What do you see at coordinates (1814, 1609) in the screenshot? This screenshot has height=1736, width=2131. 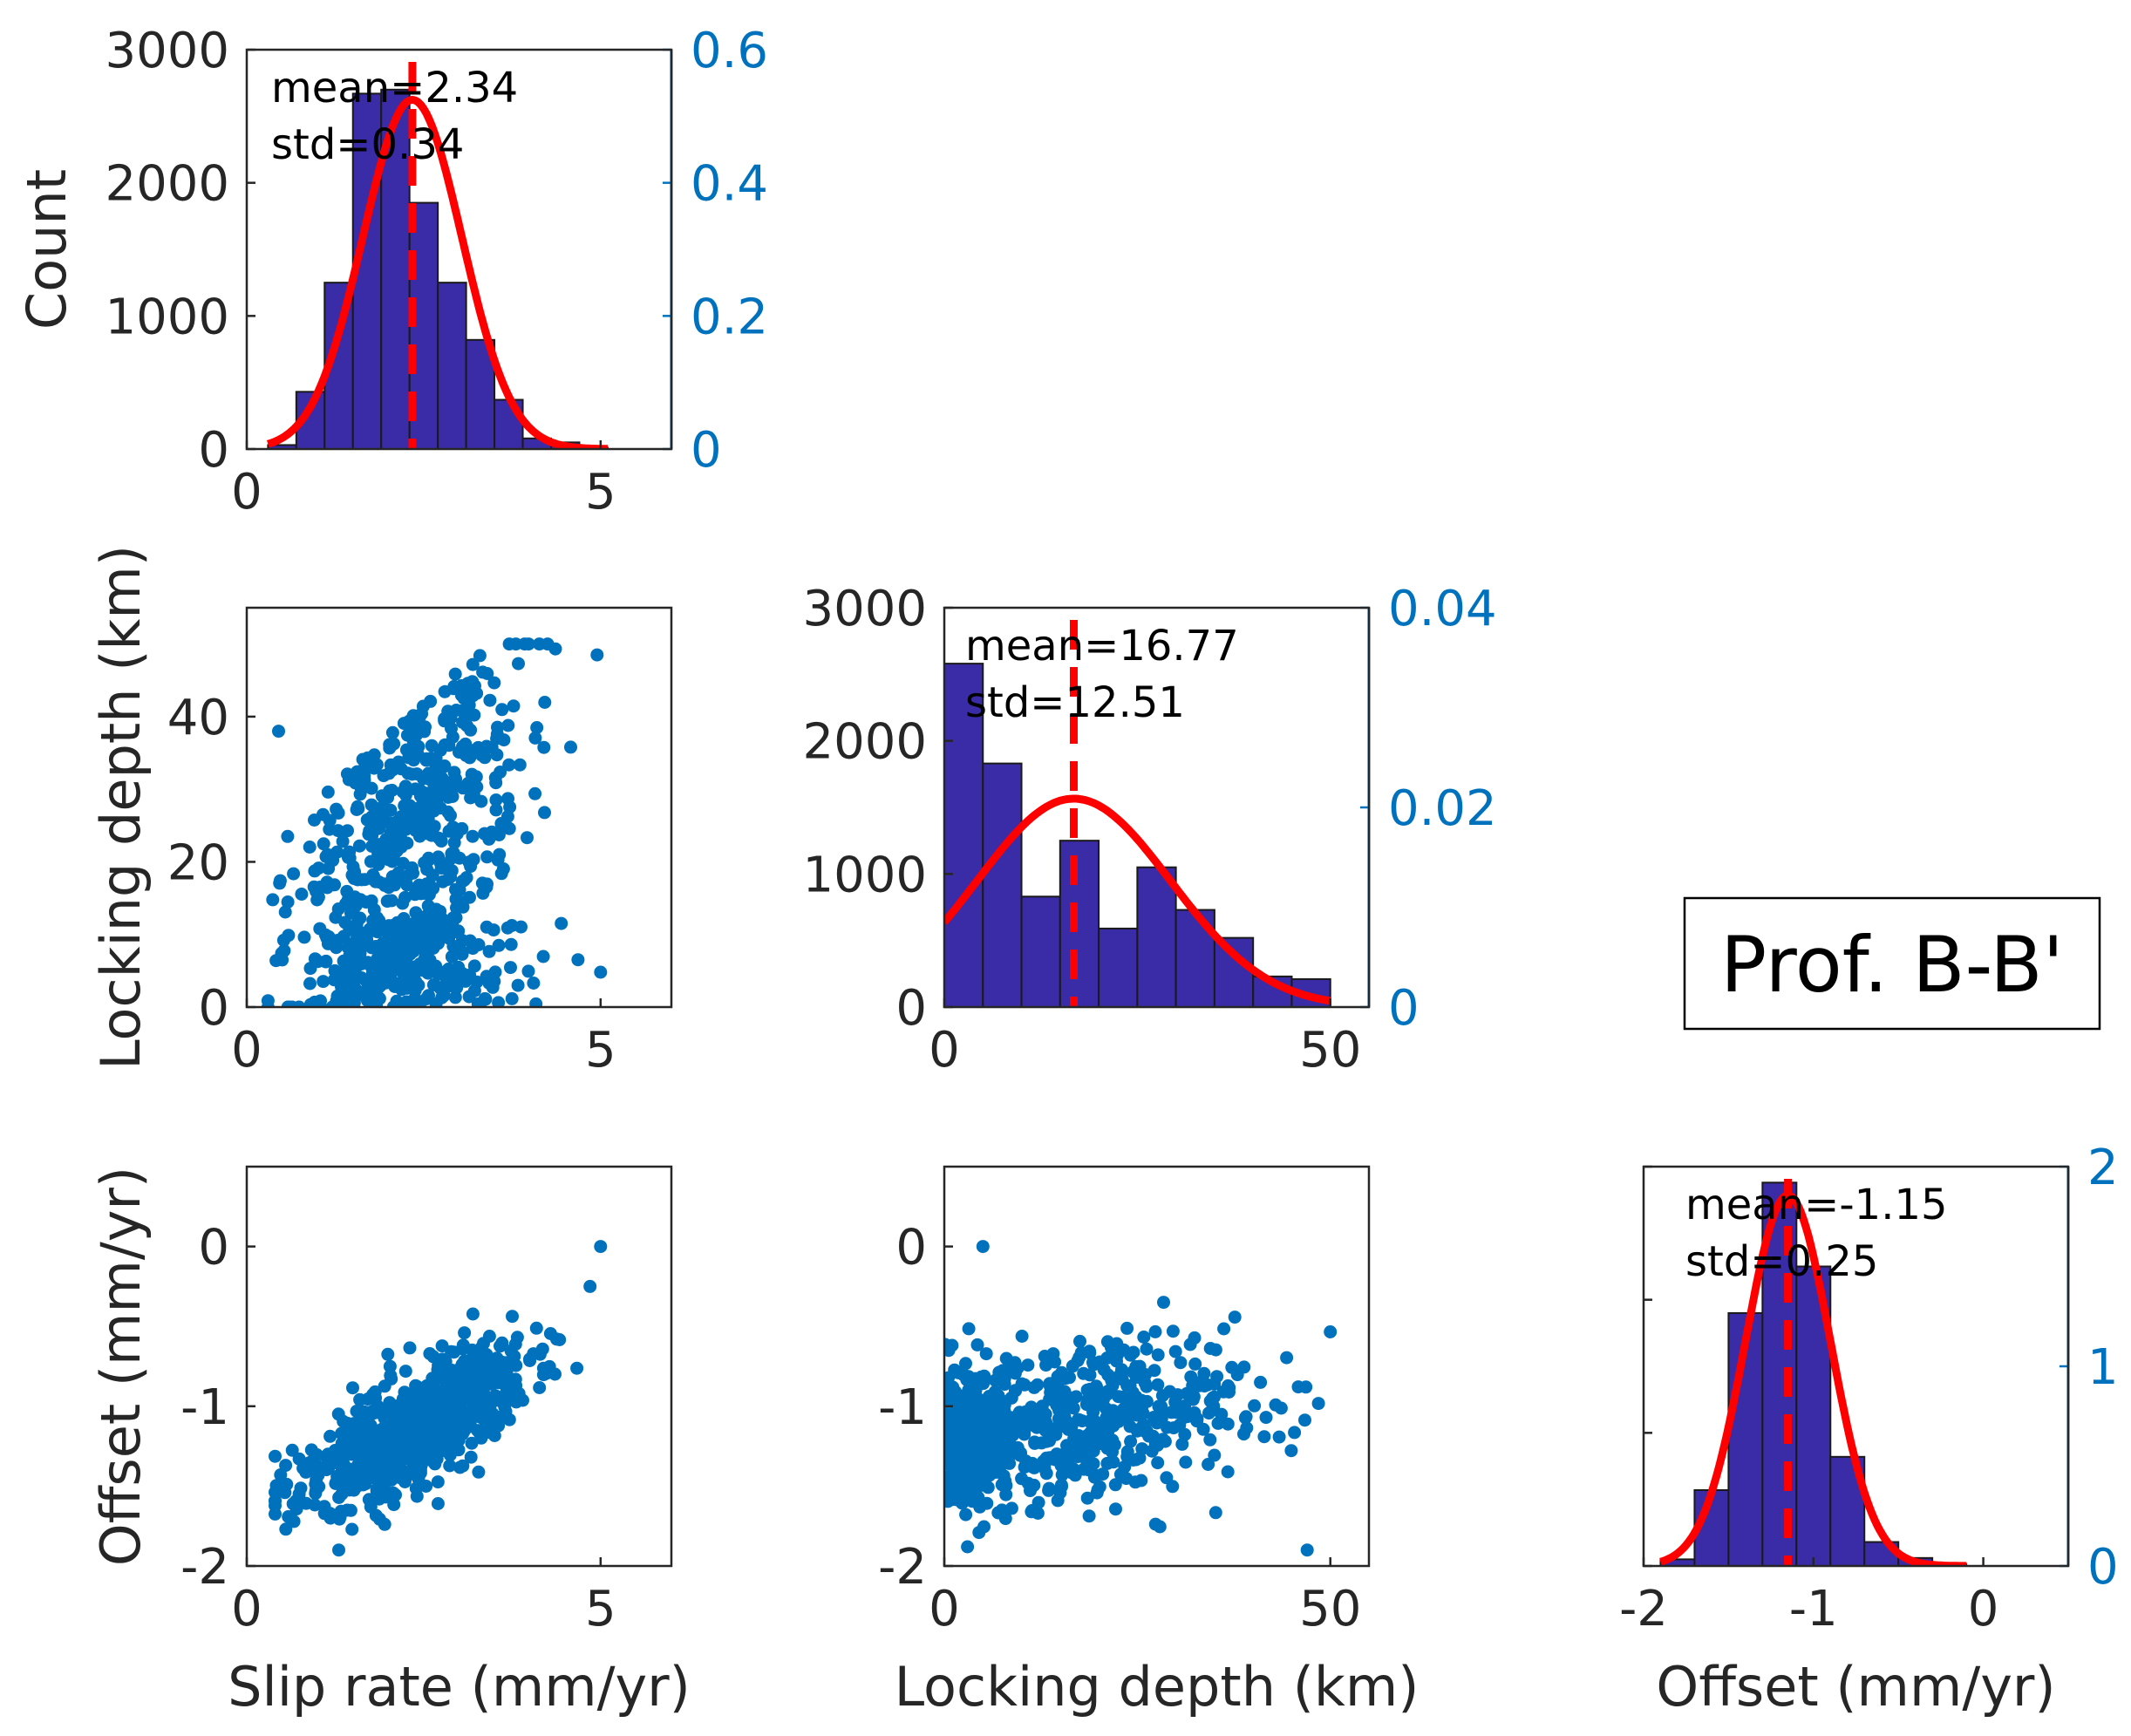 I see `x-tick-label: -1` at bounding box center [1814, 1609].